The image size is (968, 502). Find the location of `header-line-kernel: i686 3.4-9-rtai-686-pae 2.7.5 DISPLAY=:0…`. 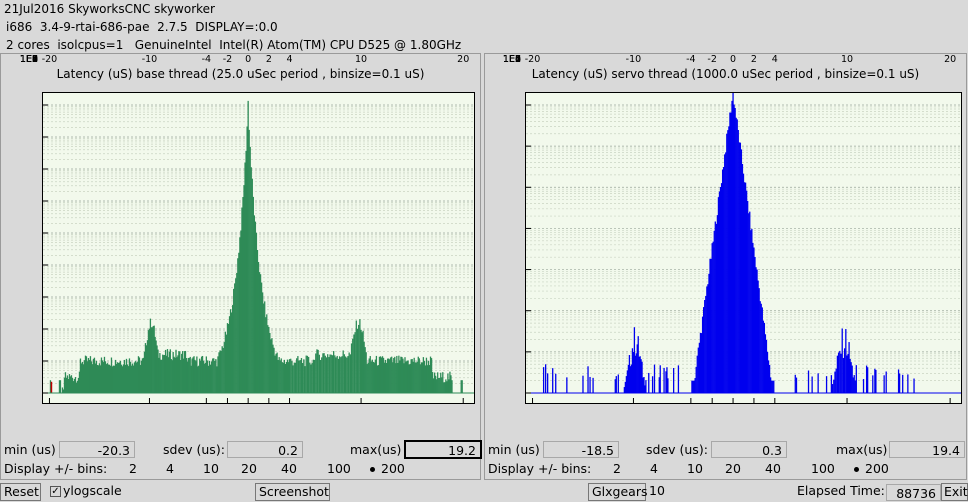

header-line-kernel: i686 3.4-9-rtai-686-pae 2.7.5 DISPLAY=:0… is located at coordinates (142, 27).